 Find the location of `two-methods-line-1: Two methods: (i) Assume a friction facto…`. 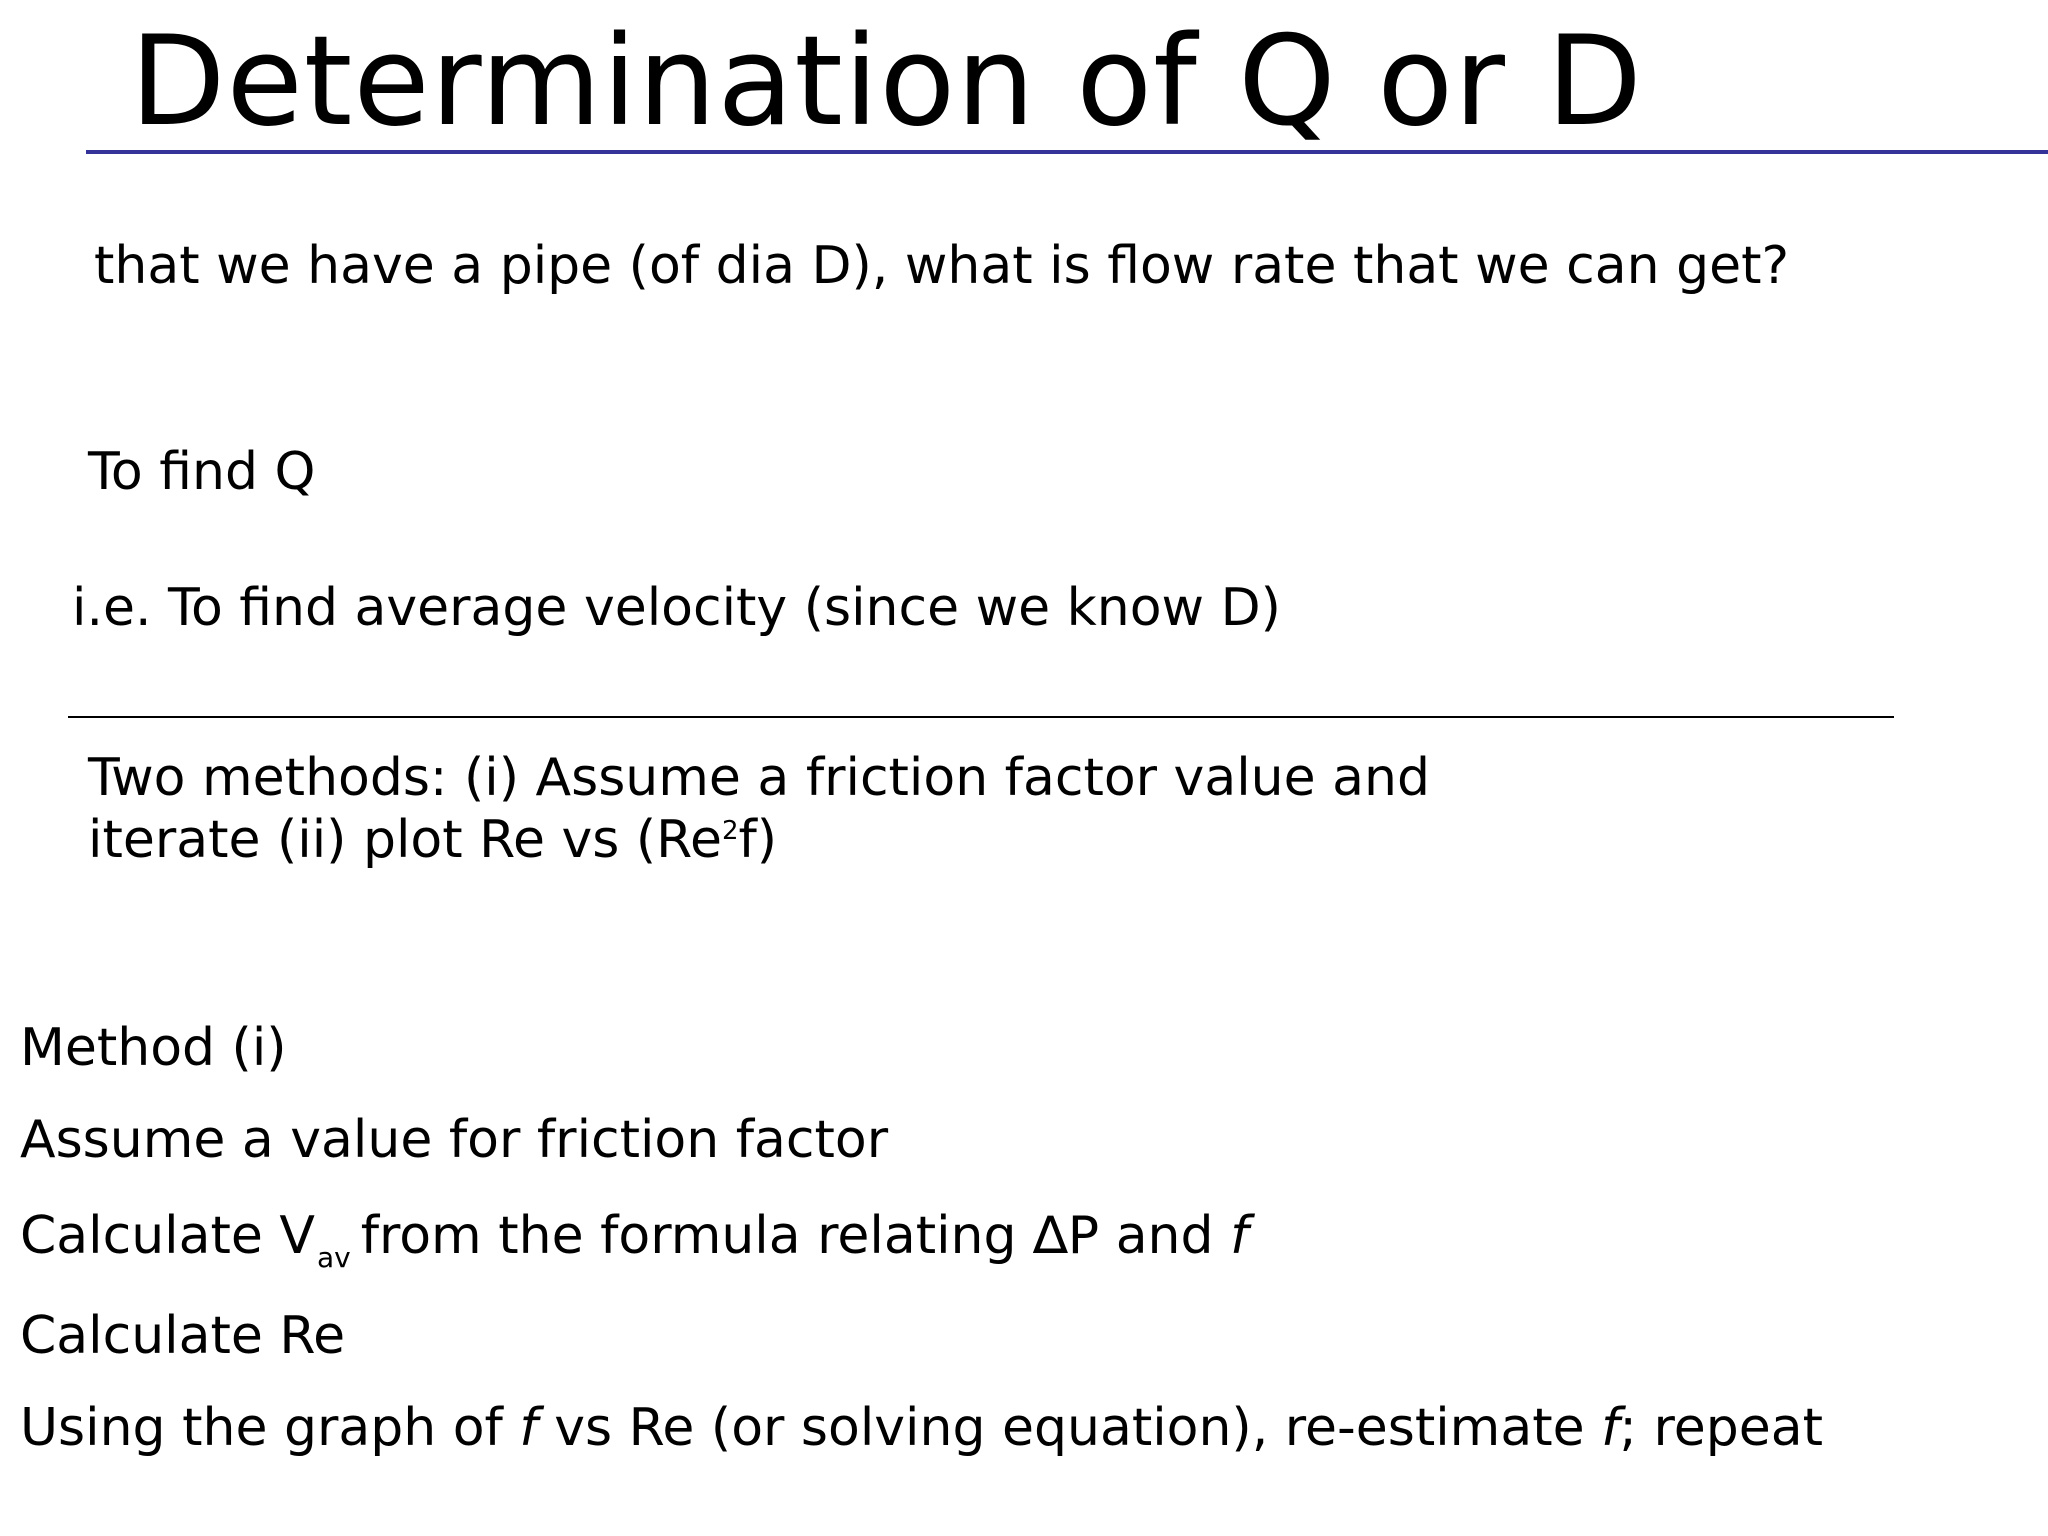

two-methods-line-1: Two methods: (i) Assume a friction facto… is located at coordinates (759, 778).